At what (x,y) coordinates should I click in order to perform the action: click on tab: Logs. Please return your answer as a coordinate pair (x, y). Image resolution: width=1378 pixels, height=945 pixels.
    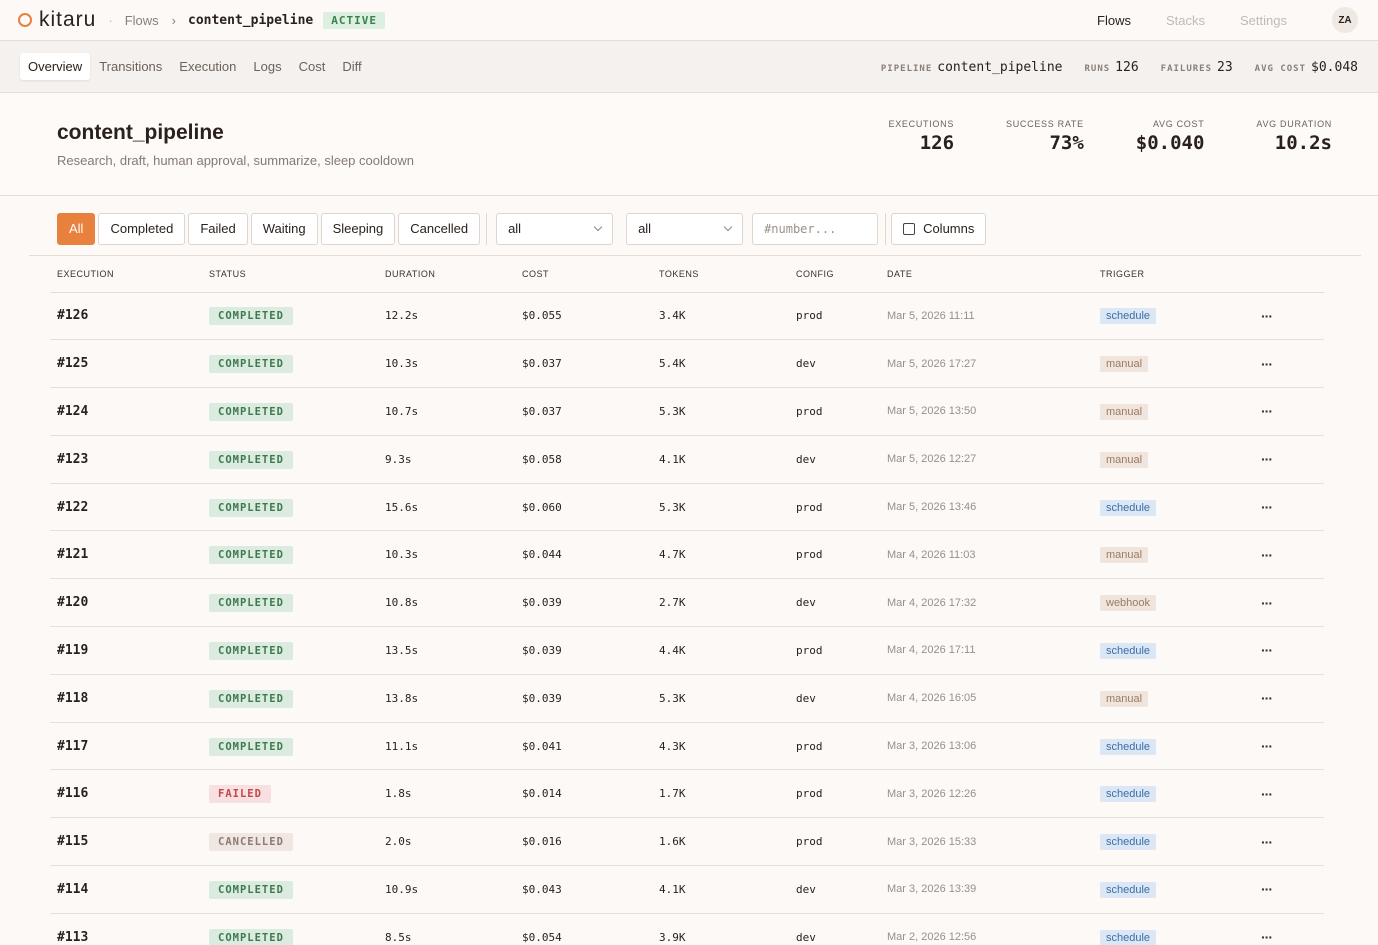
    Looking at the image, I should click on (267, 66).